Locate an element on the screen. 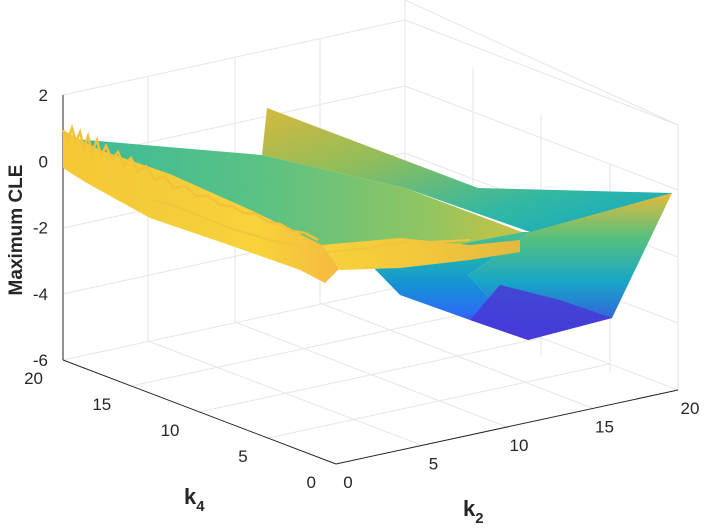 The height and width of the screenshot is (528, 708). surface-noise-edge is located at coordinates (190, 182).